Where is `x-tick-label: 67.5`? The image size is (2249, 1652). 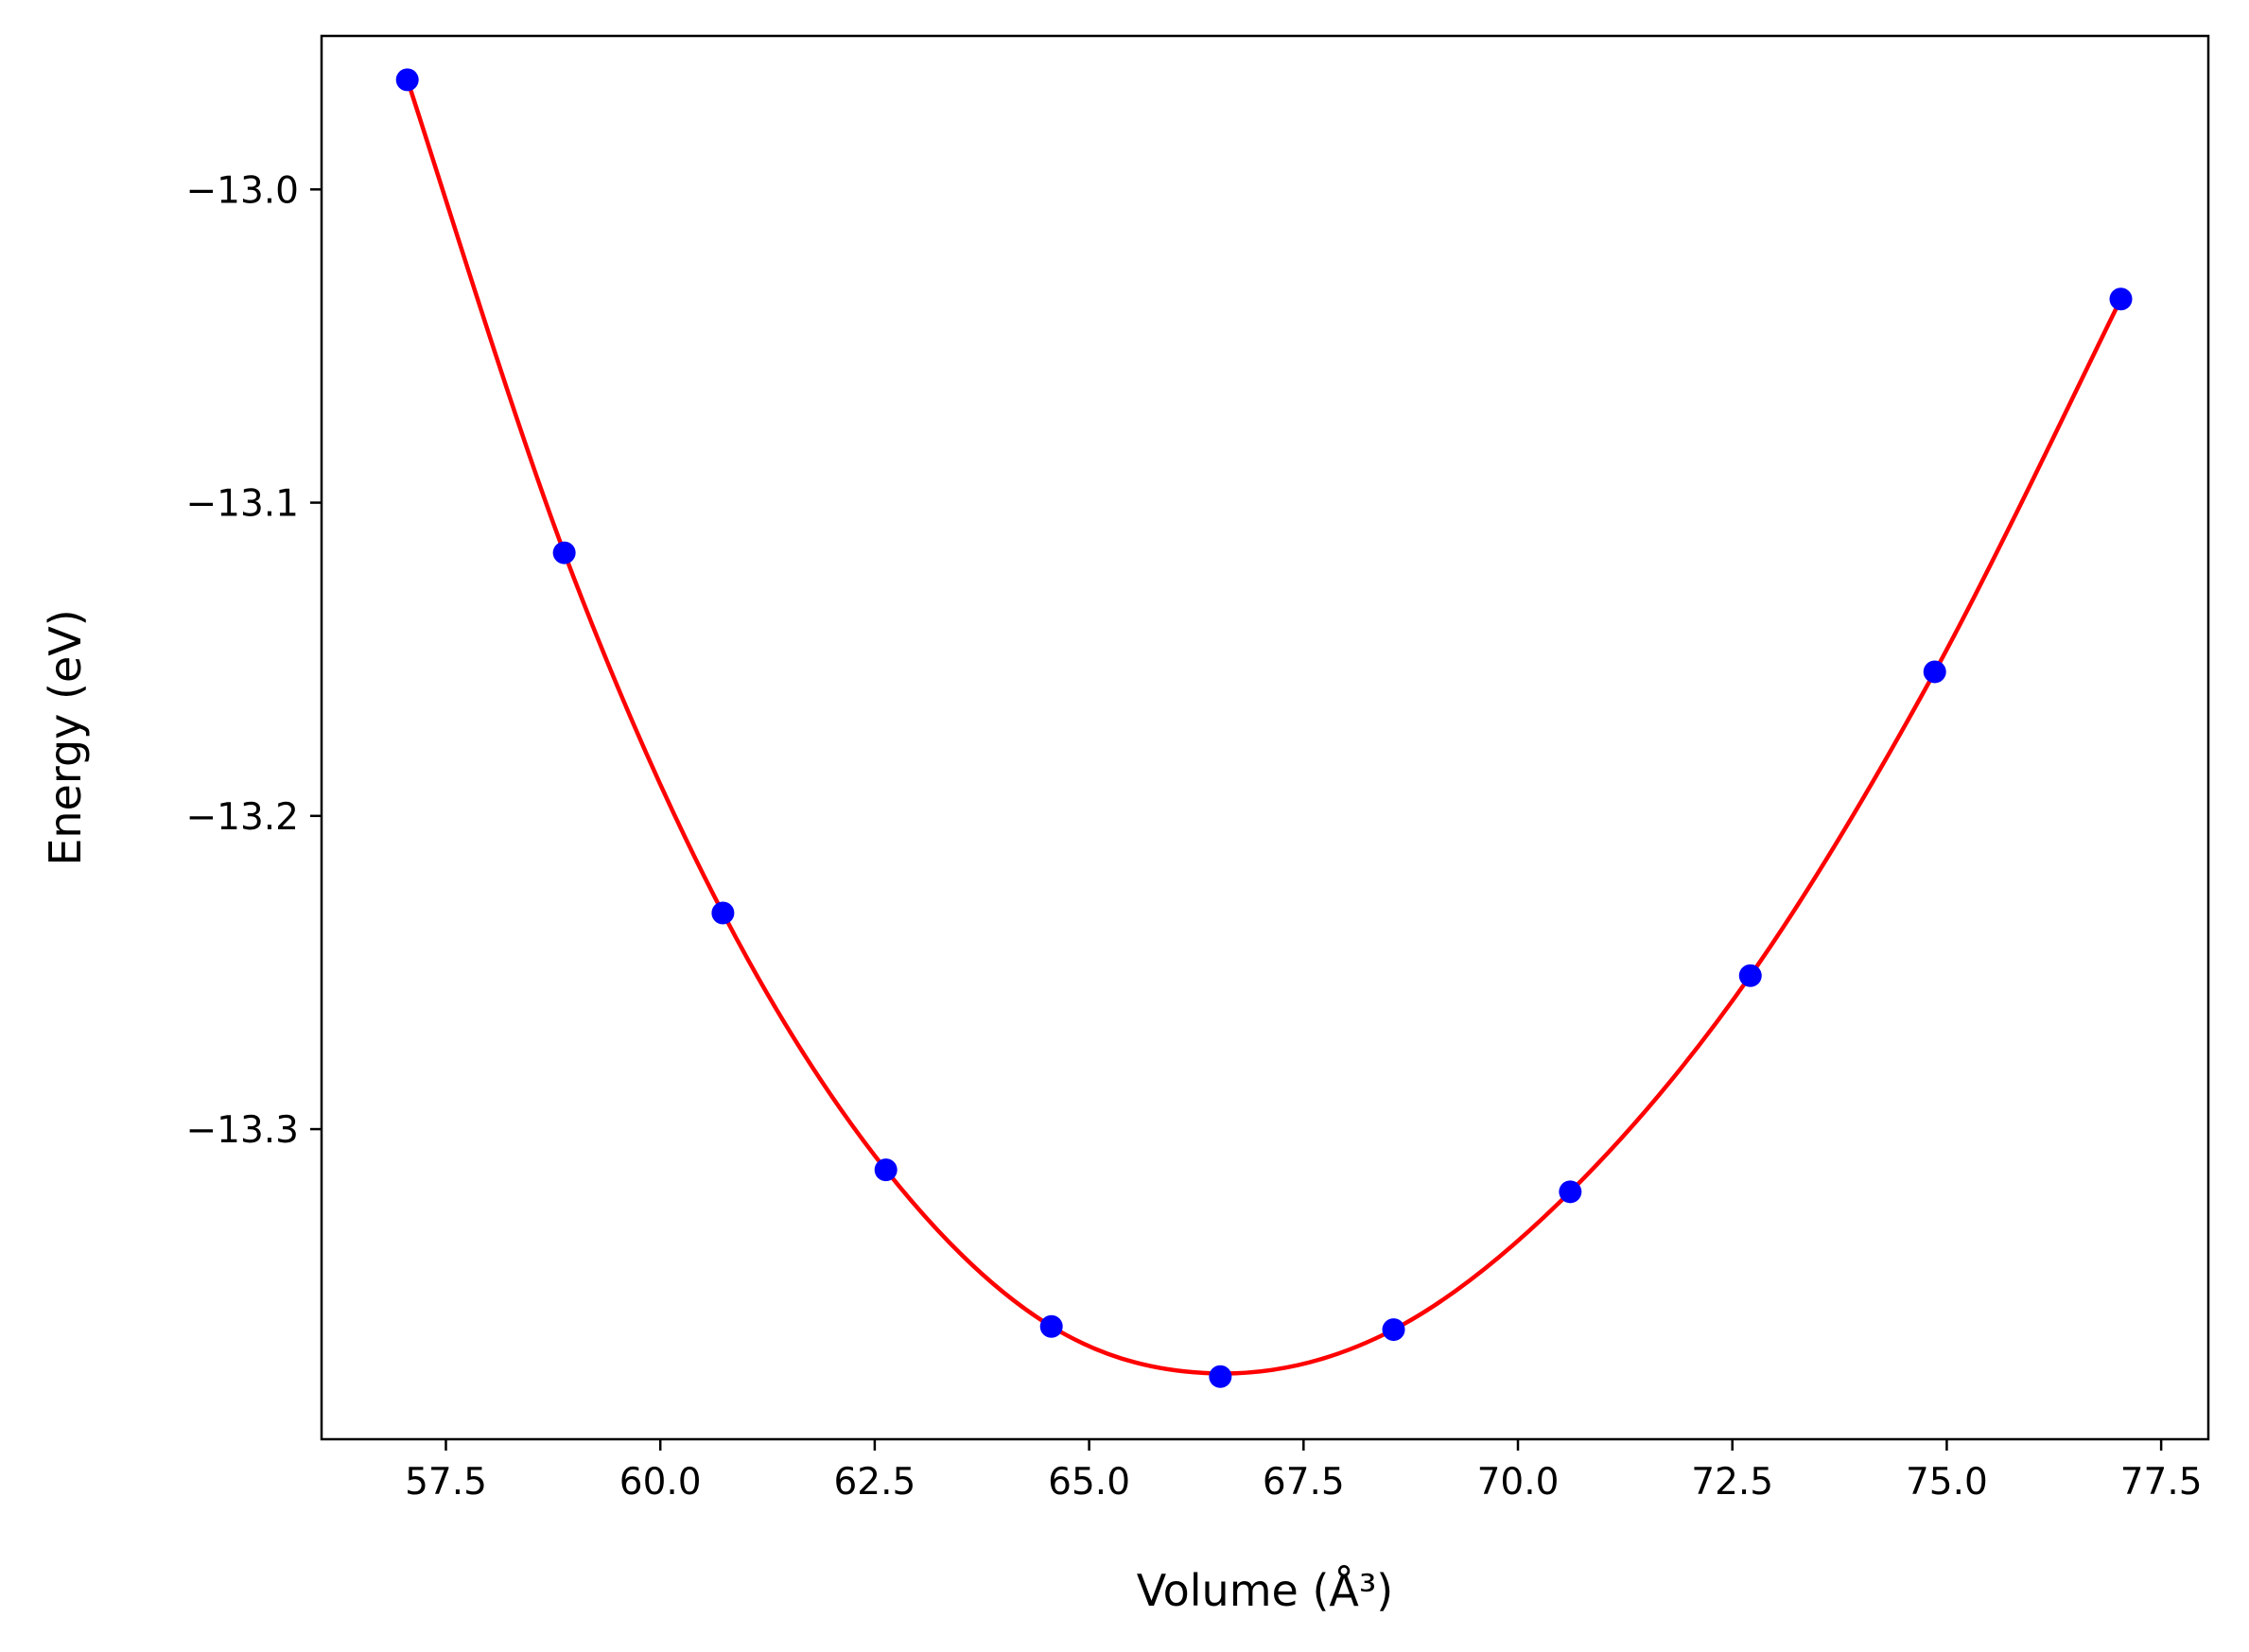
x-tick-label: 67.5 is located at coordinates (1304, 1483).